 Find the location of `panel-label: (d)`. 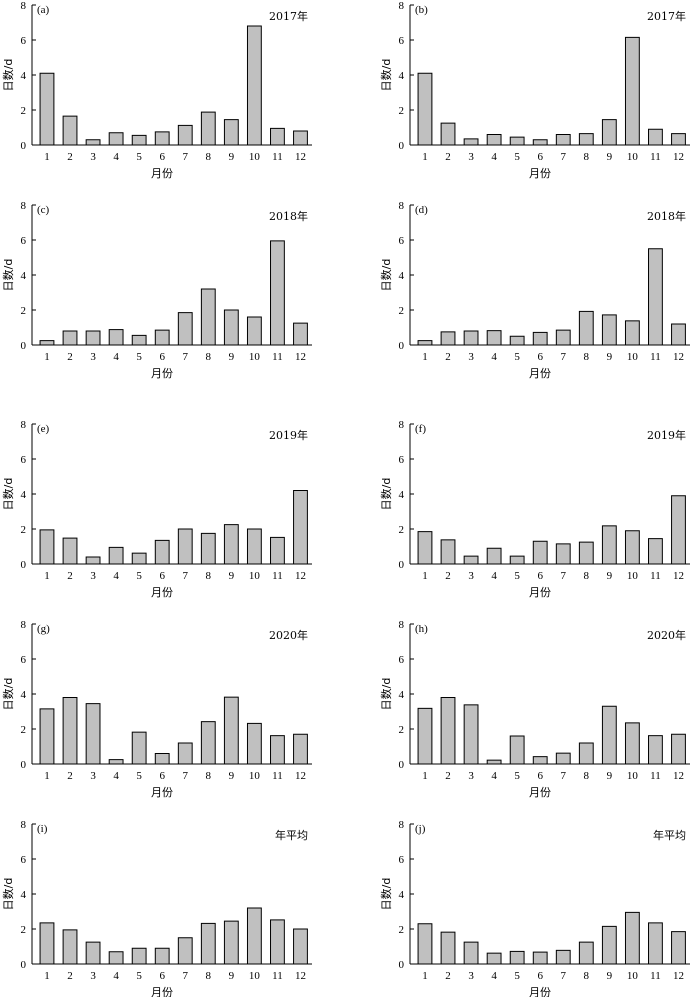

panel-label: (d) is located at coordinates (421, 210).